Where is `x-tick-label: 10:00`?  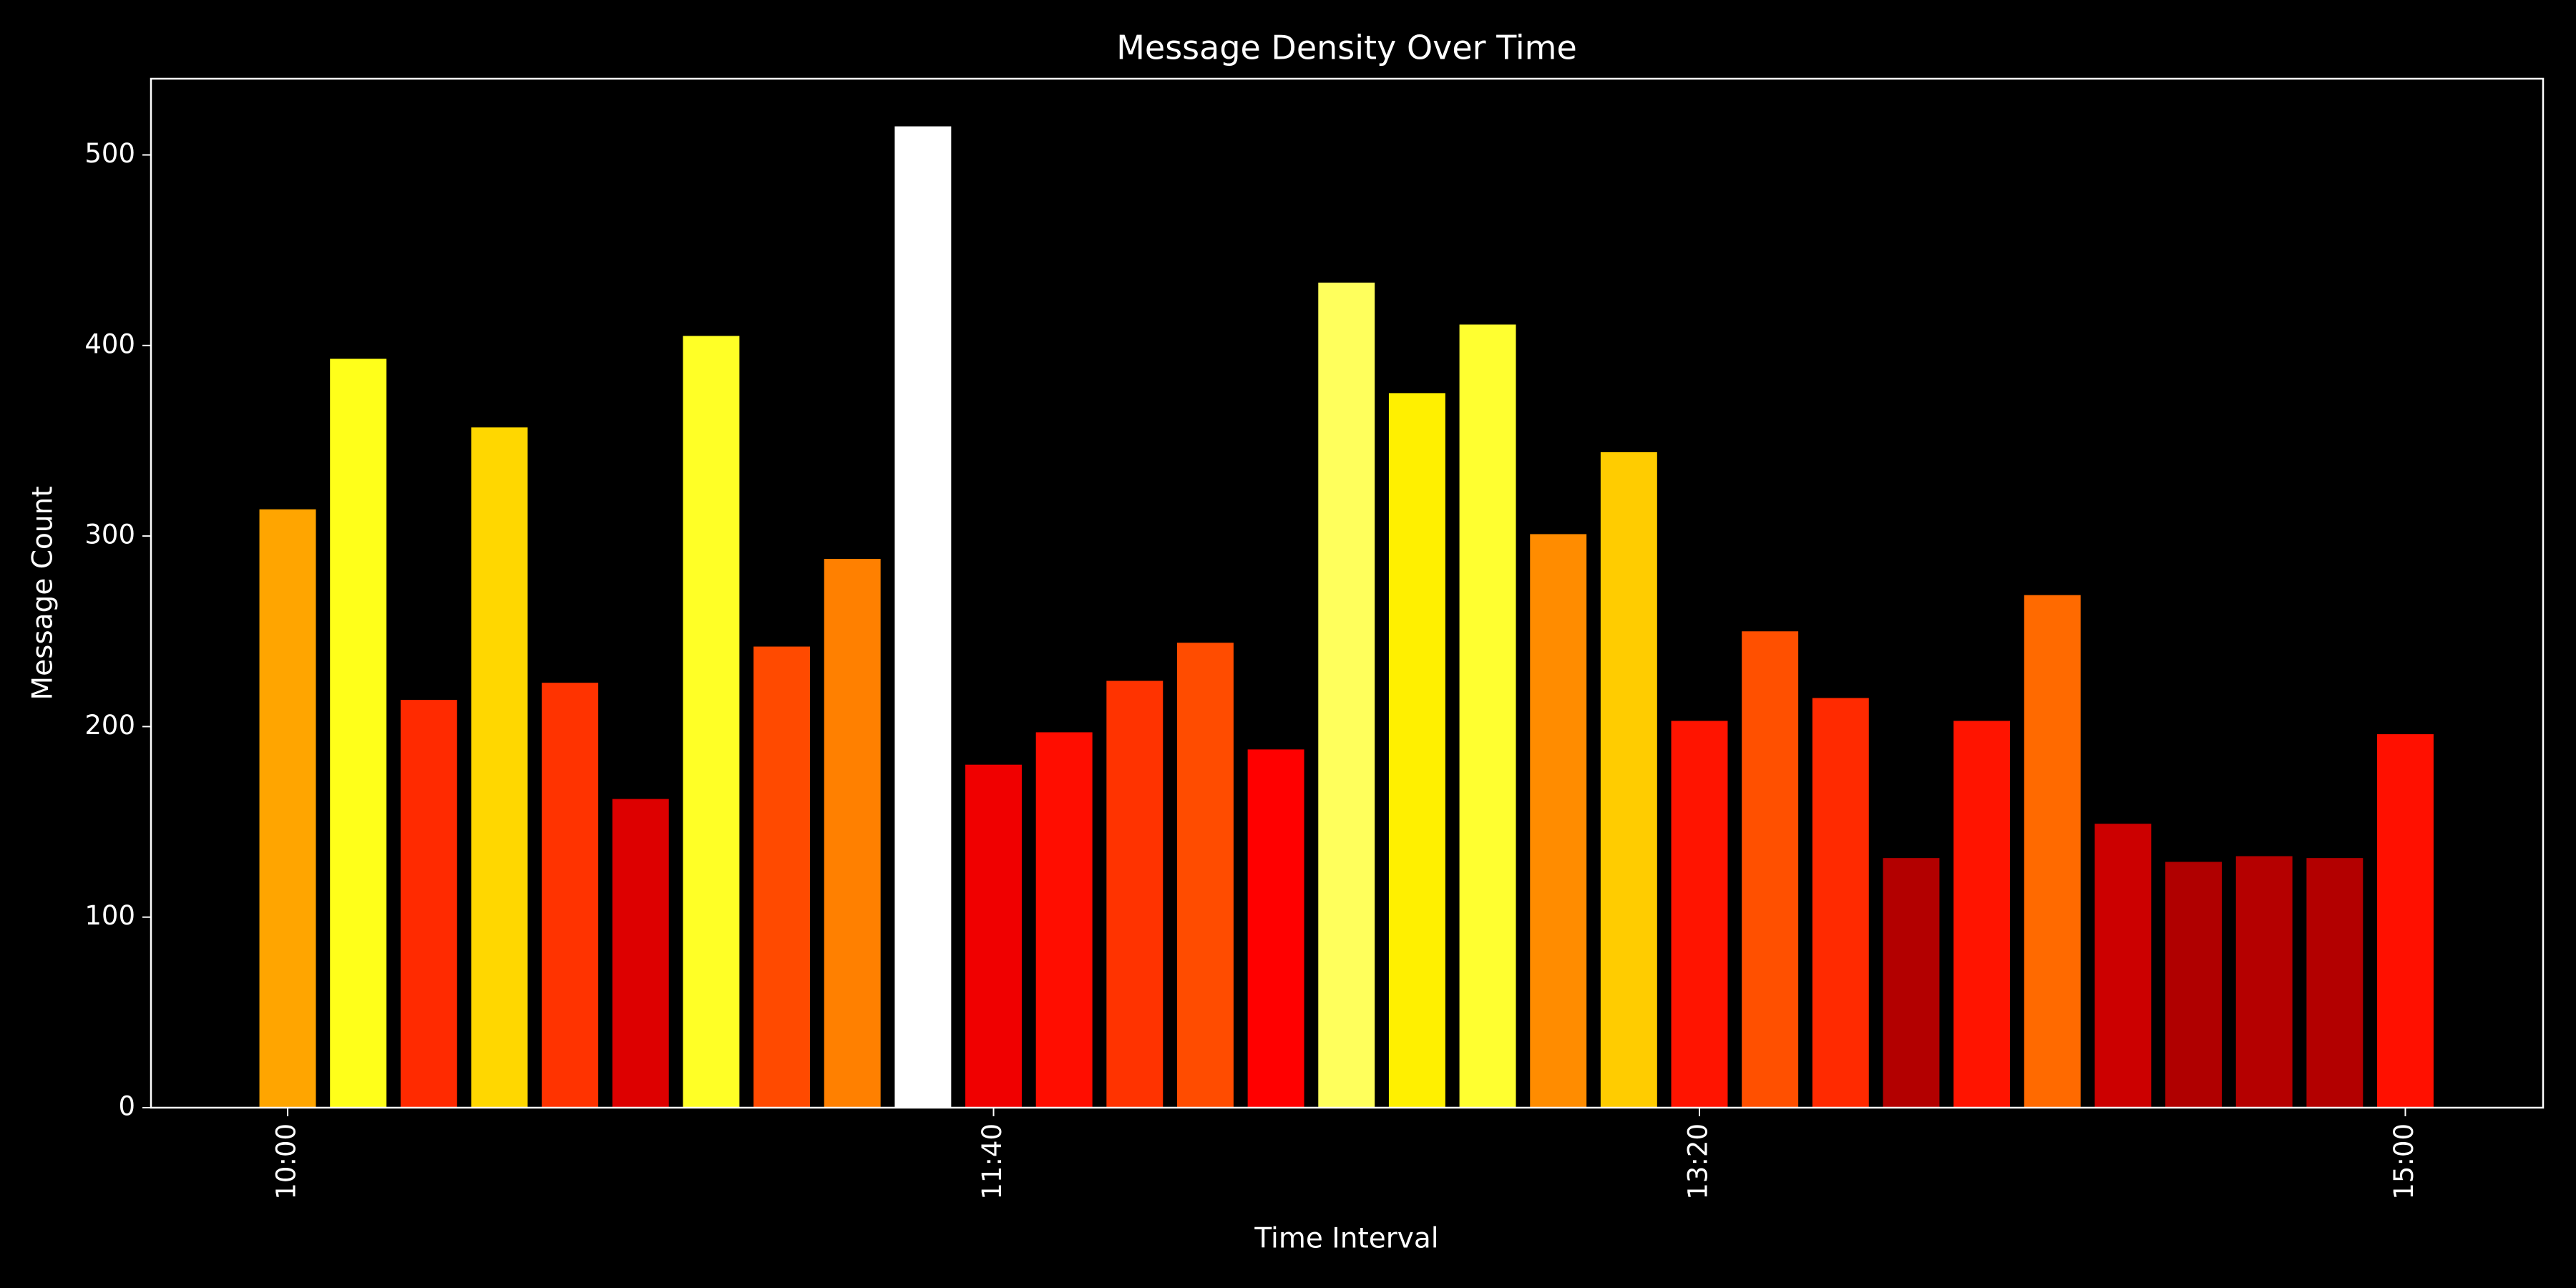 x-tick-label: 10:00 is located at coordinates (286, 1161).